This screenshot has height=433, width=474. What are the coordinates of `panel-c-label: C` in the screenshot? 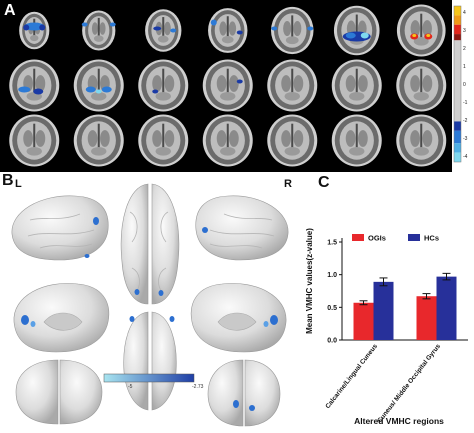 It's located at (324, 182).